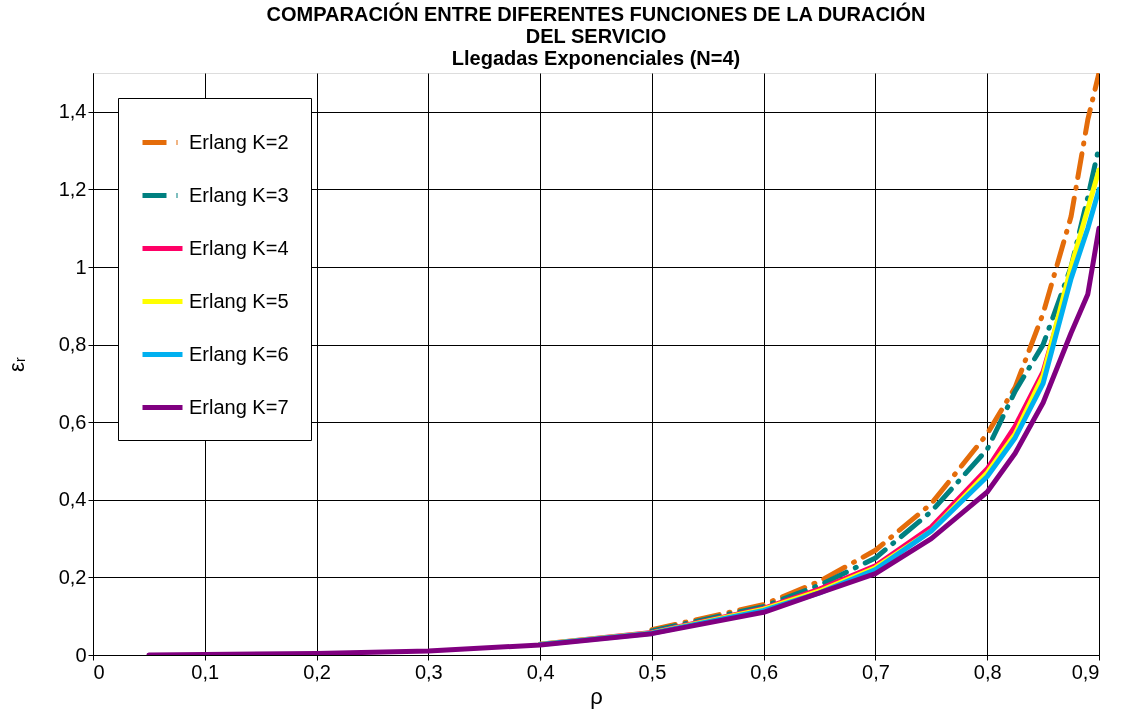 Image resolution: width=1134 pixels, height=722 pixels. Describe the element at coordinates (596, 696) in the screenshot. I see `x-axis-title: ρ` at that location.